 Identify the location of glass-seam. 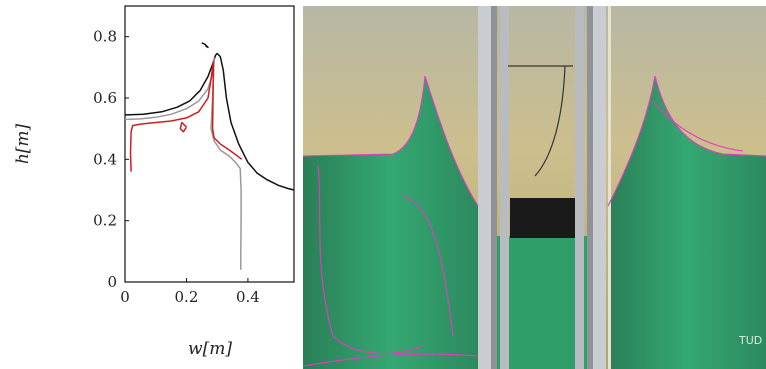
(609, 187).